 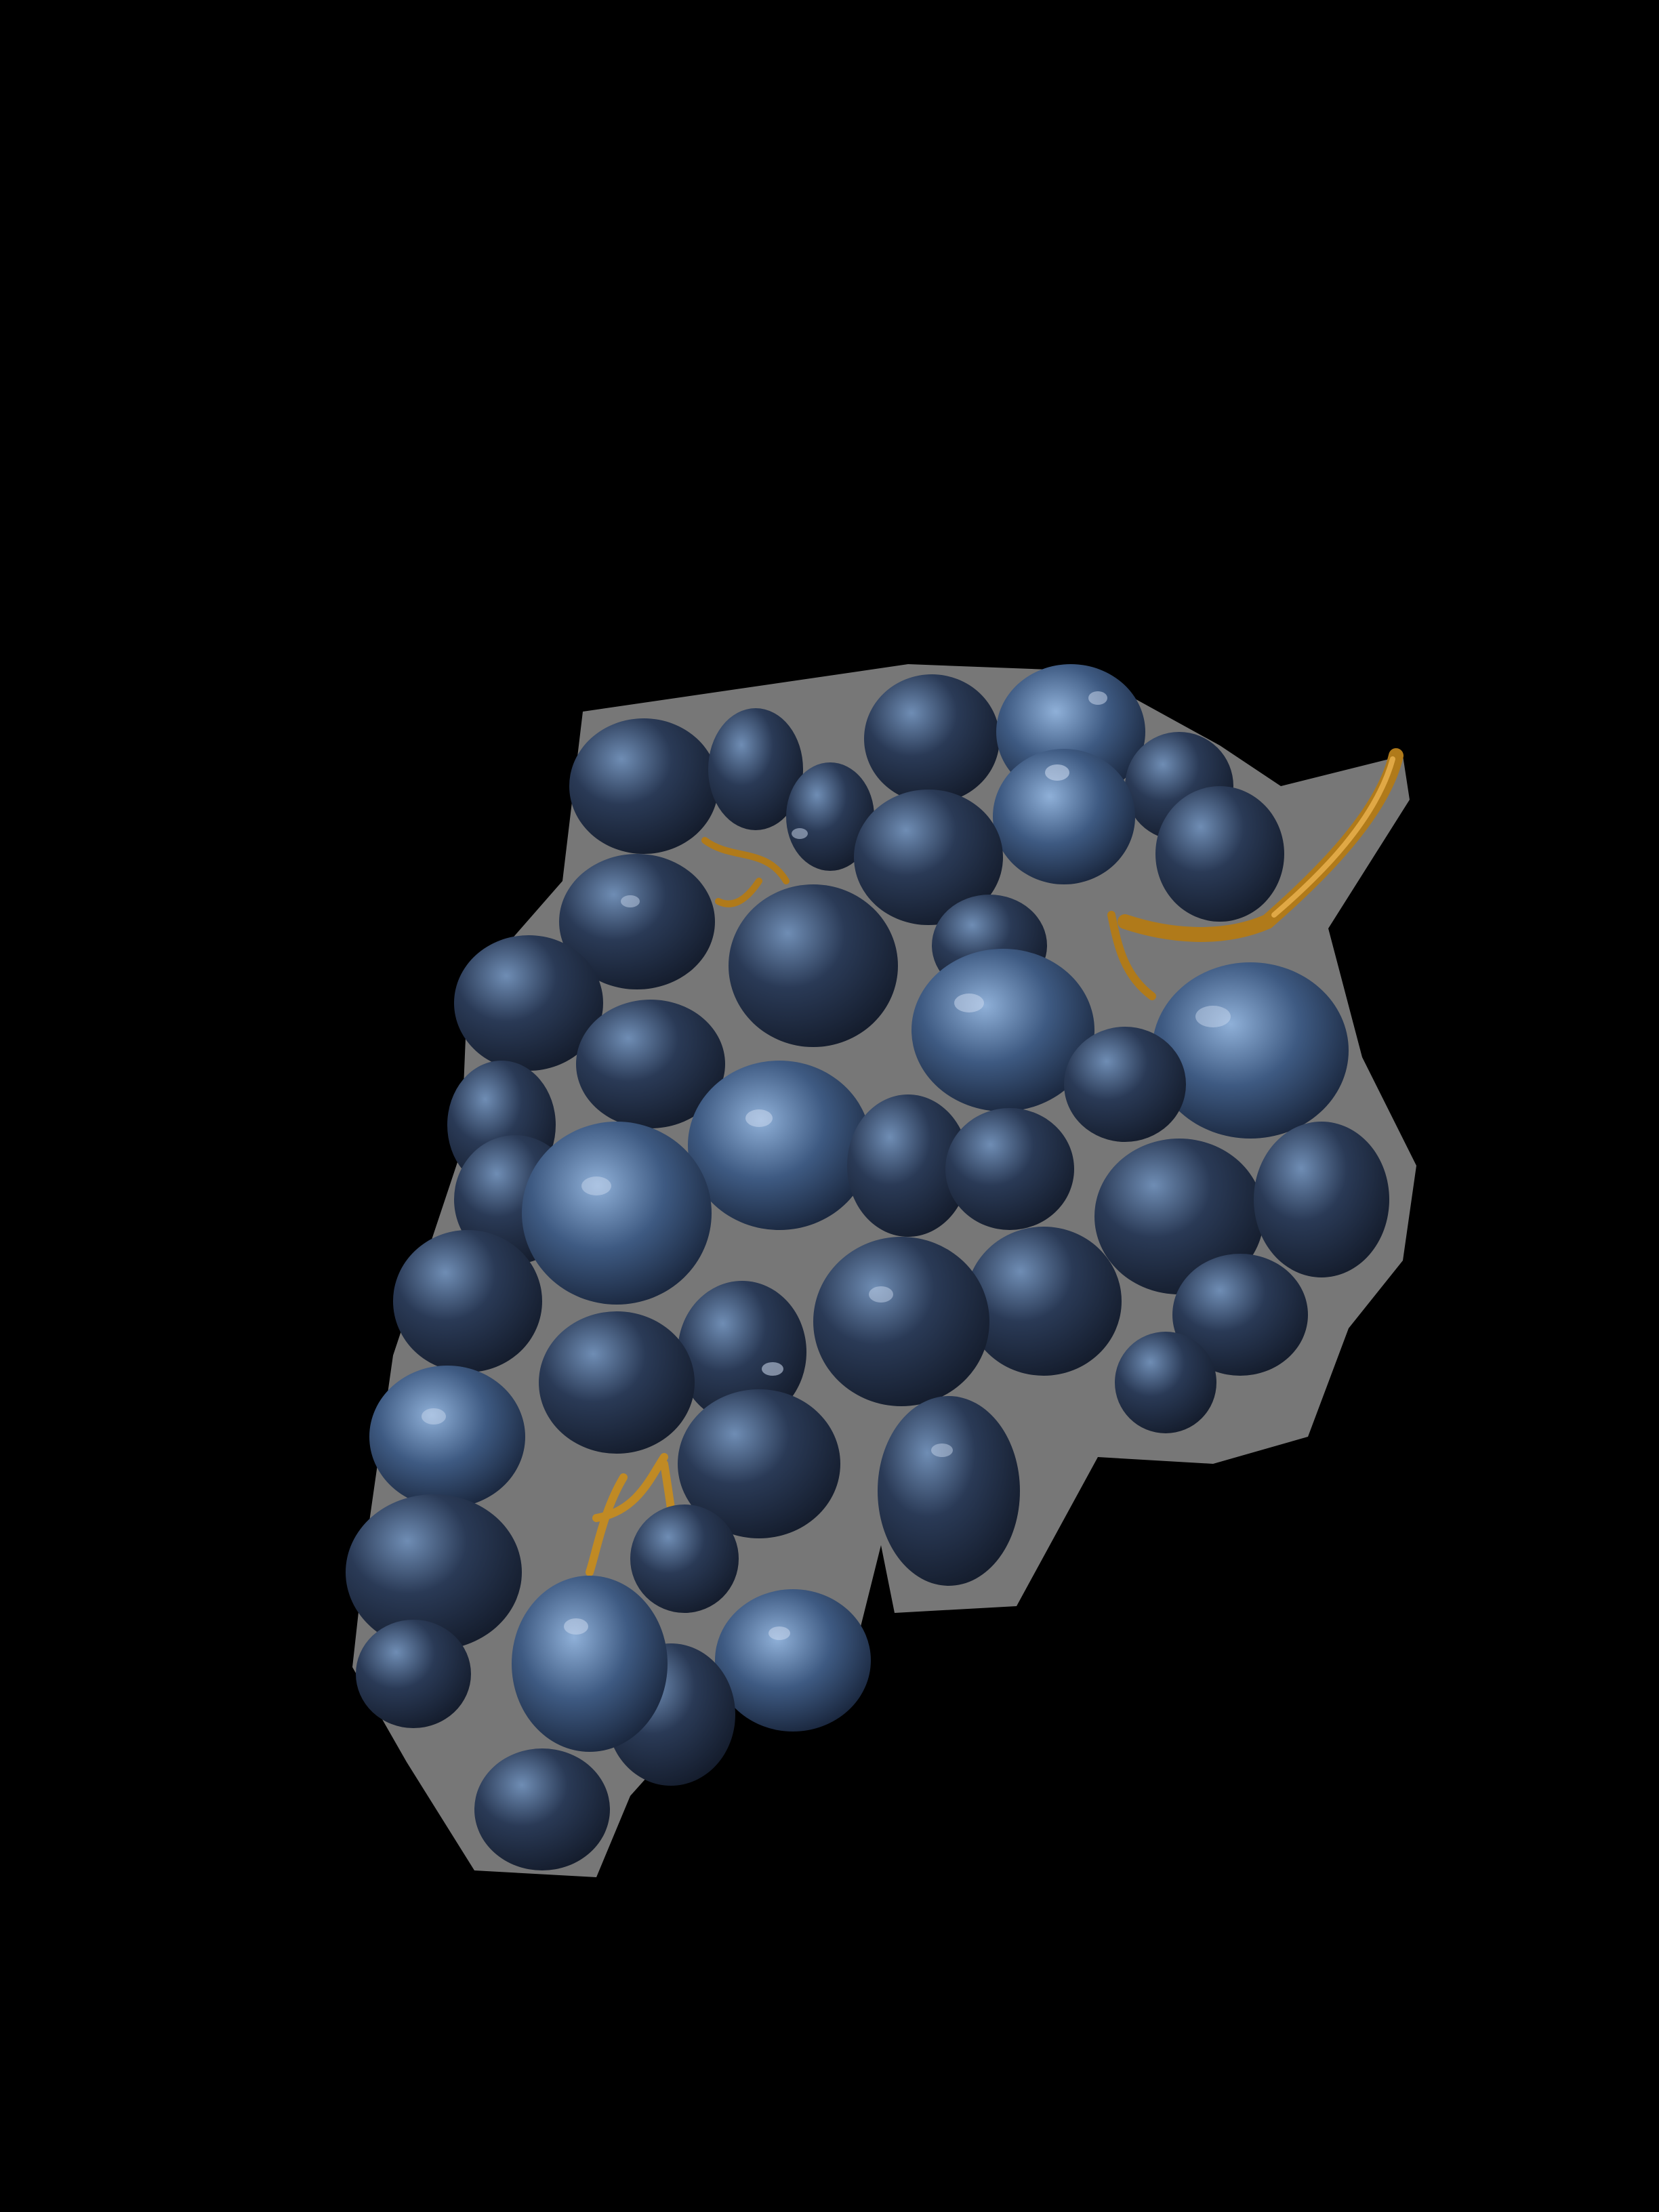 What do you see at coordinates (1333, 837) in the screenshot?
I see `main-stem-highlight` at bounding box center [1333, 837].